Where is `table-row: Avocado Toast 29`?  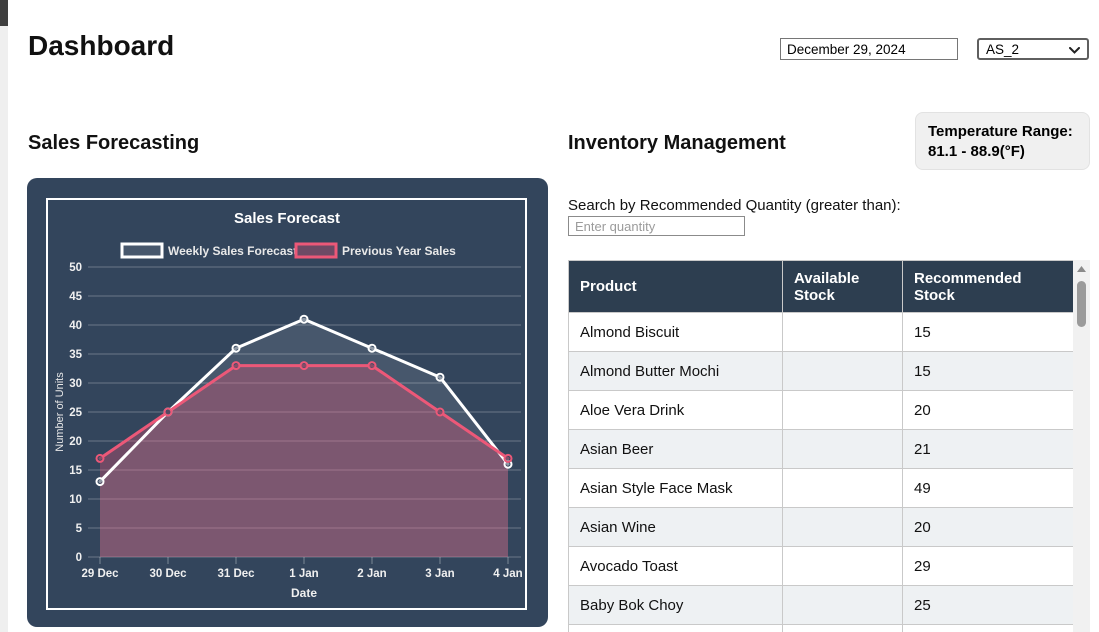 table-row: Avocado Toast 29 is located at coordinates (821, 566).